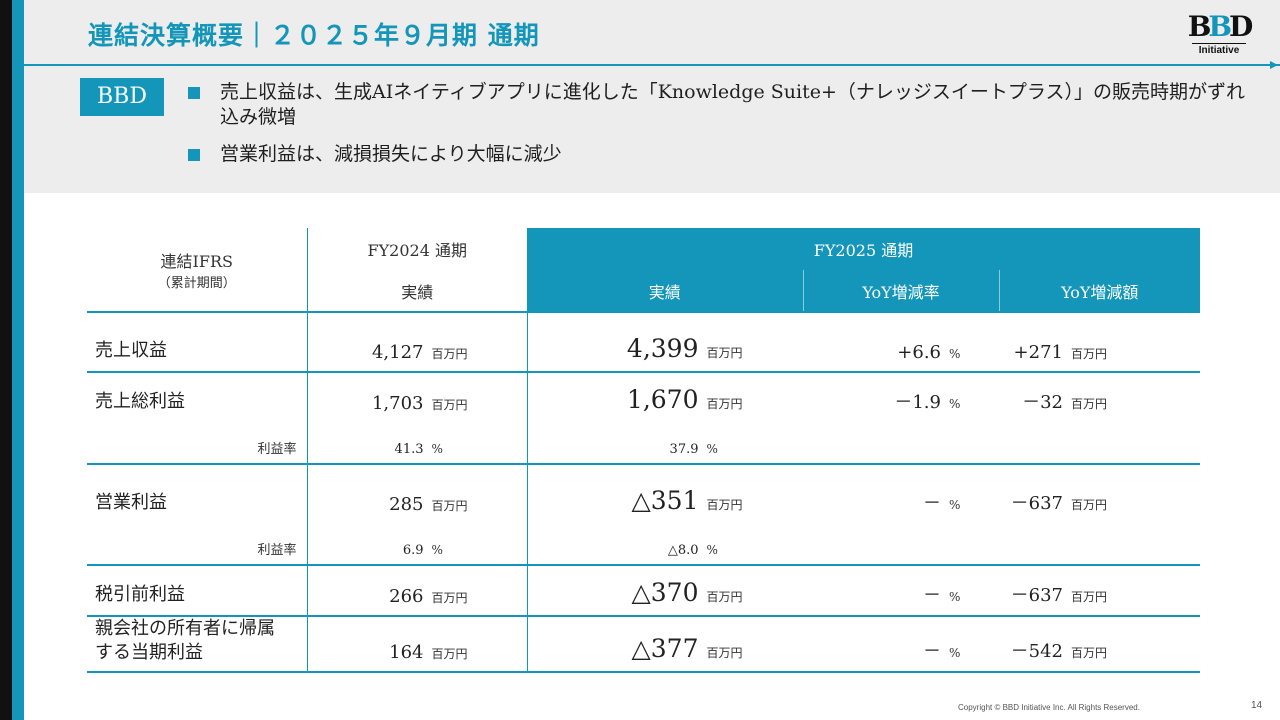  What do you see at coordinates (864, 249) in the screenshot?
I see `fy2025-header: FY2025 通期` at bounding box center [864, 249].